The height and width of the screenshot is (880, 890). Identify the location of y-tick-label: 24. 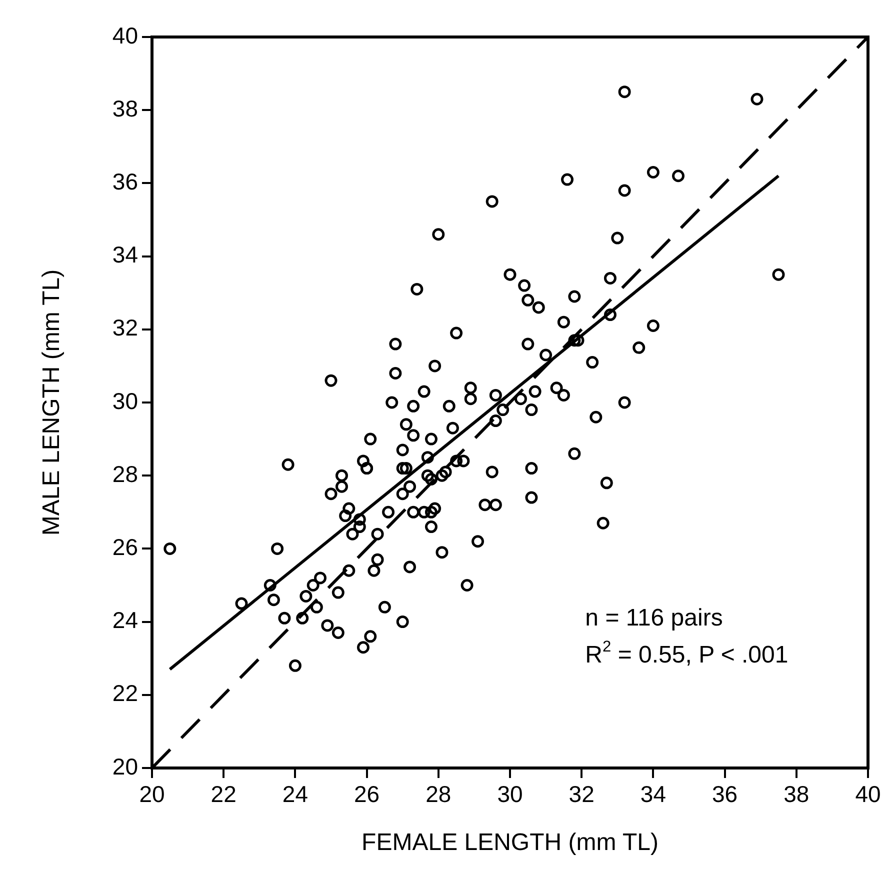
(125, 620).